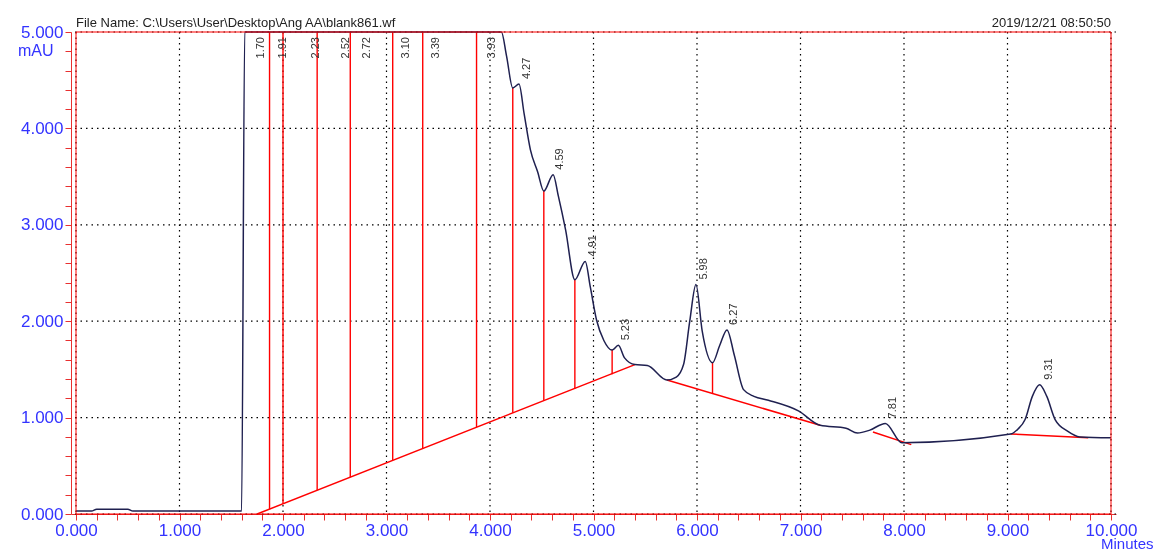  I want to click on annotation: 6.27, so click(732, 314).